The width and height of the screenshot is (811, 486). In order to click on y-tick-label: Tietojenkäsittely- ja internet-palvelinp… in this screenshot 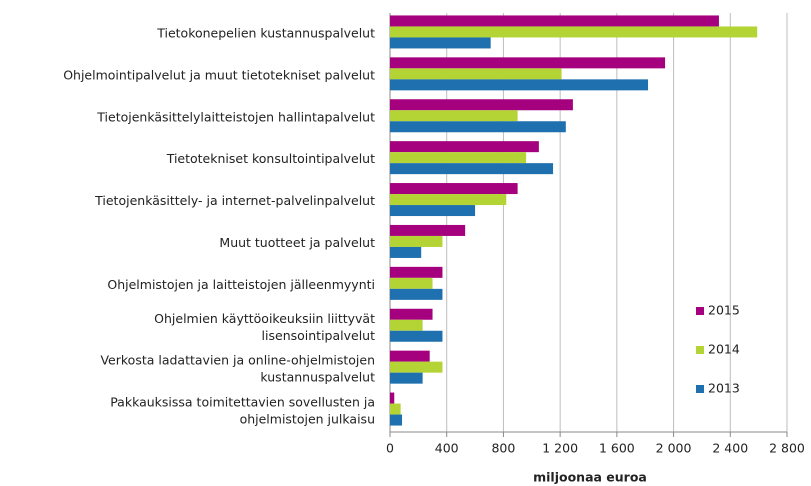, I will do `click(234, 200)`.